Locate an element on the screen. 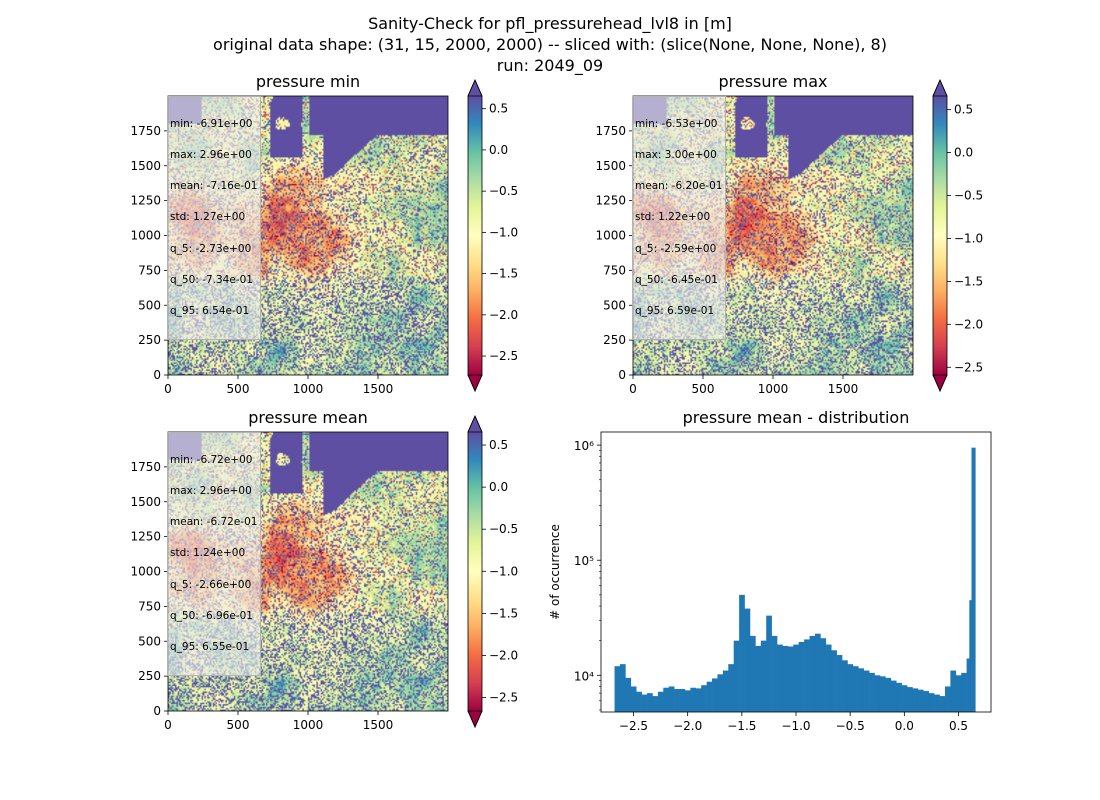 The image size is (1100, 800). colorbar-tick-label: −1.0 is located at coordinates (503, 232).